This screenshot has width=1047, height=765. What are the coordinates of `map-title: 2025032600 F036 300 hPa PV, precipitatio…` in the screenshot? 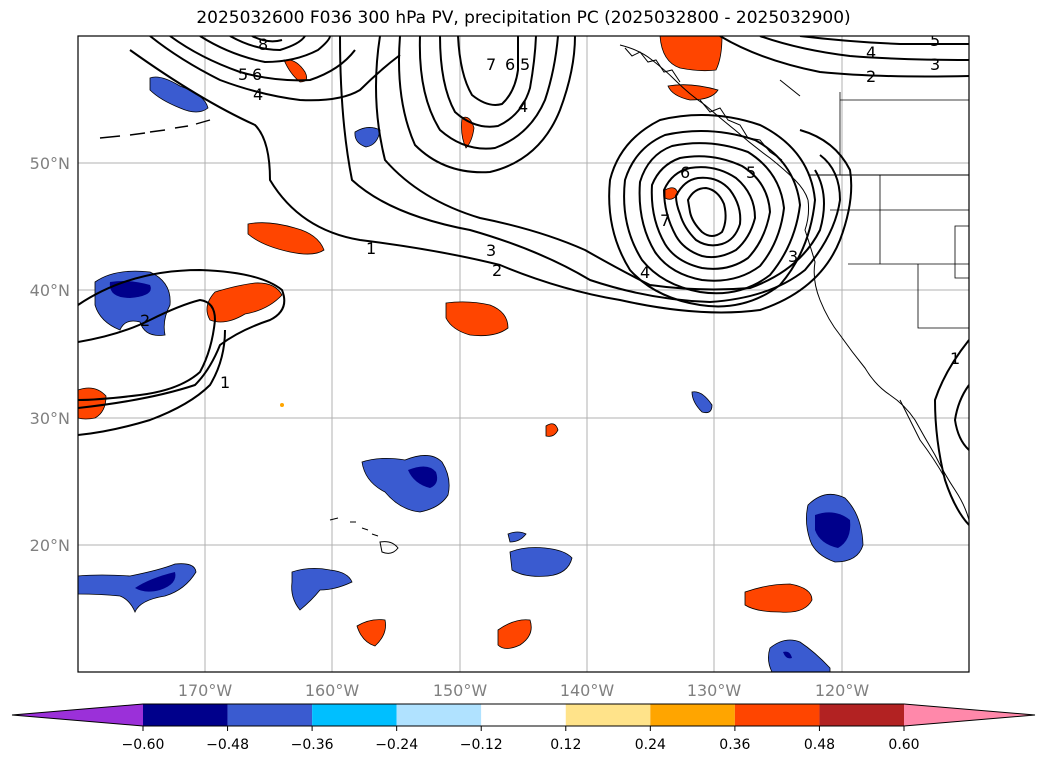 It's located at (523, 18).